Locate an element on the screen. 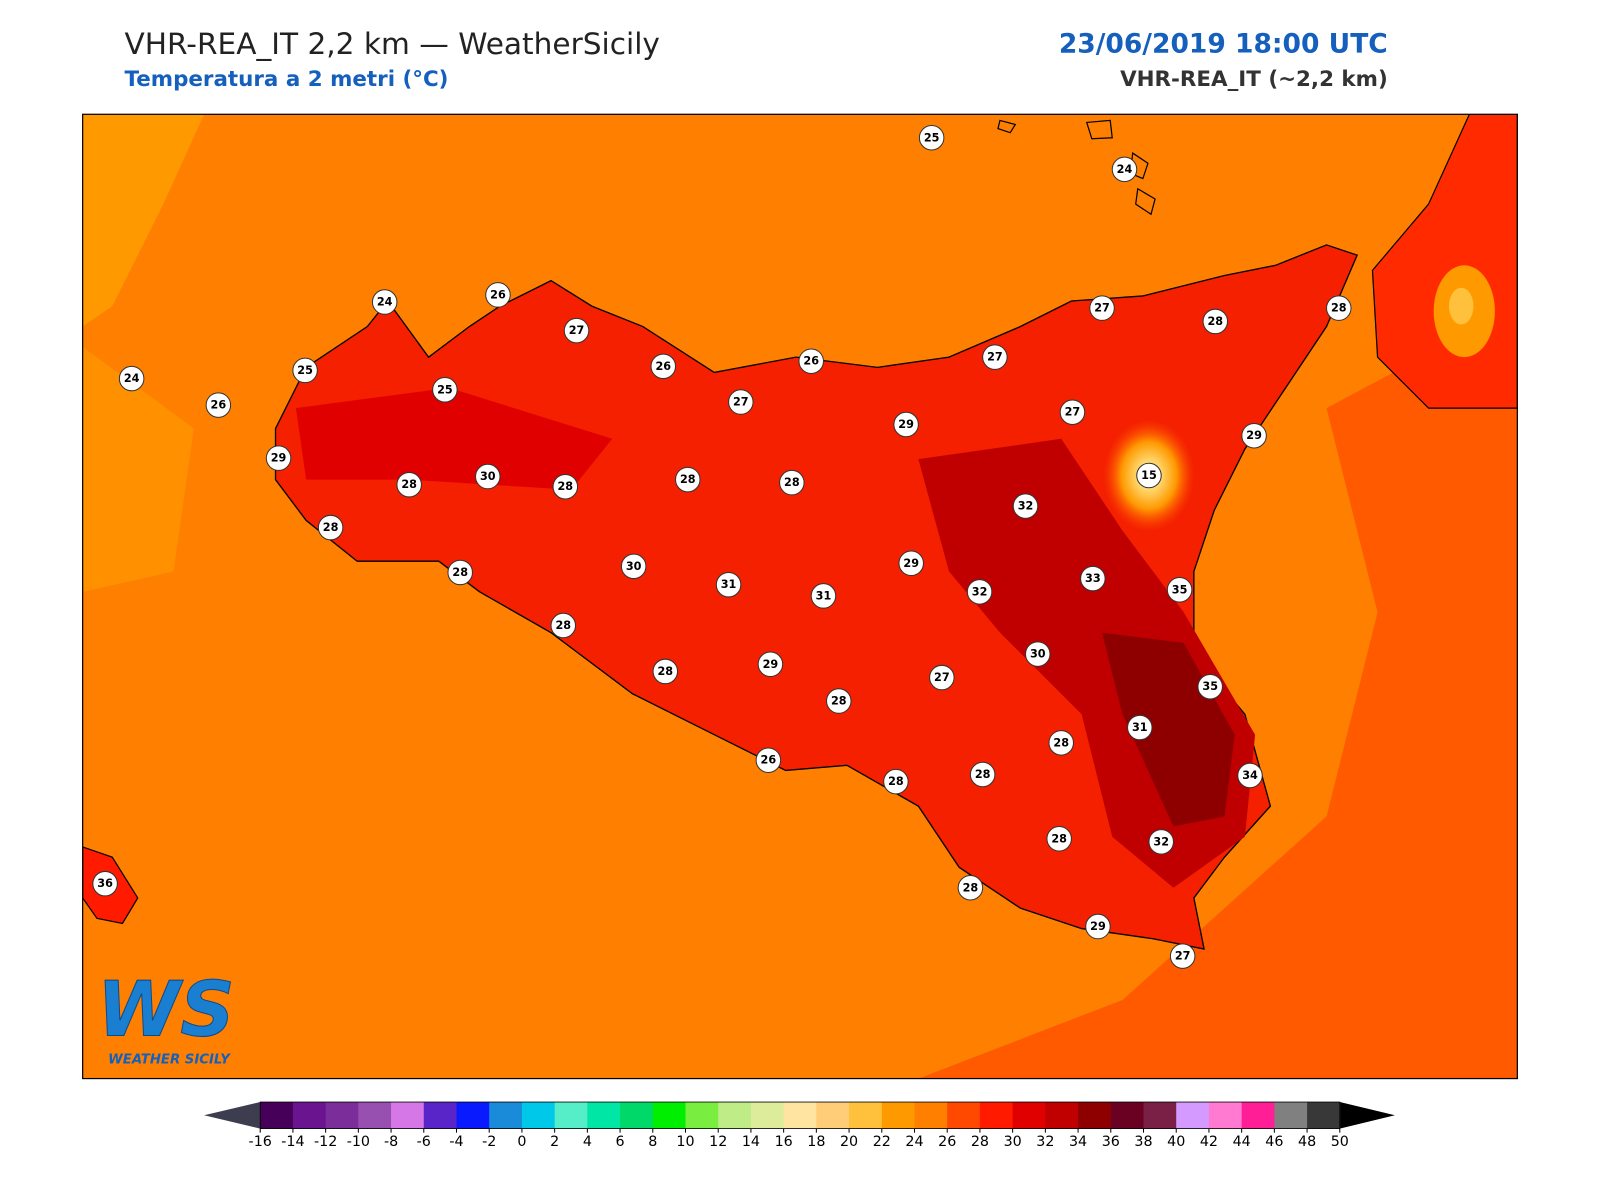  colorbar-tick-label: 2 is located at coordinates (554, 1142).